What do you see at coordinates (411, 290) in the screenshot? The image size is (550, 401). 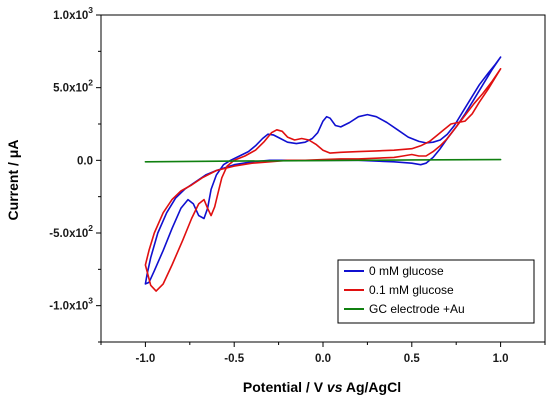 I see `legend-label-1: 0.1 mM glucose` at bounding box center [411, 290].